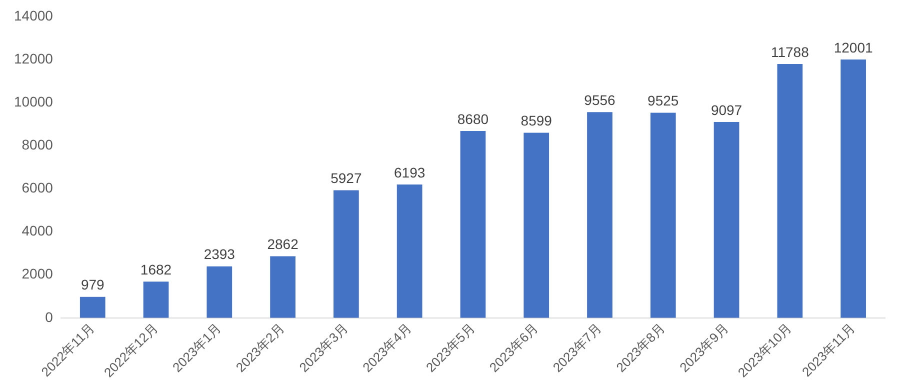 Image resolution: width=905 pixels, height=388 pixels. I want to click on y-tick-label: 4000, so click(38, 230).